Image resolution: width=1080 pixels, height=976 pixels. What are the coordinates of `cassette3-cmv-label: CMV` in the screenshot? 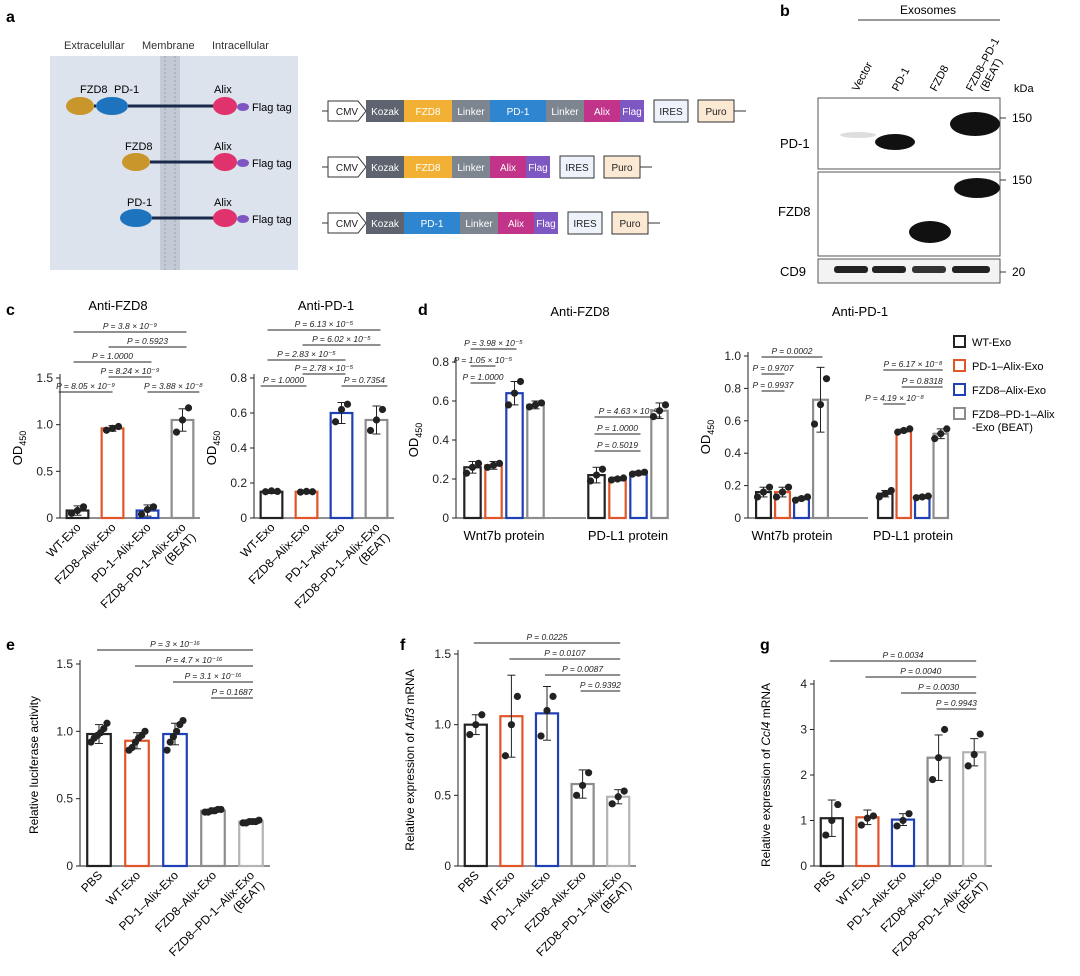 It's located at (347, 224).